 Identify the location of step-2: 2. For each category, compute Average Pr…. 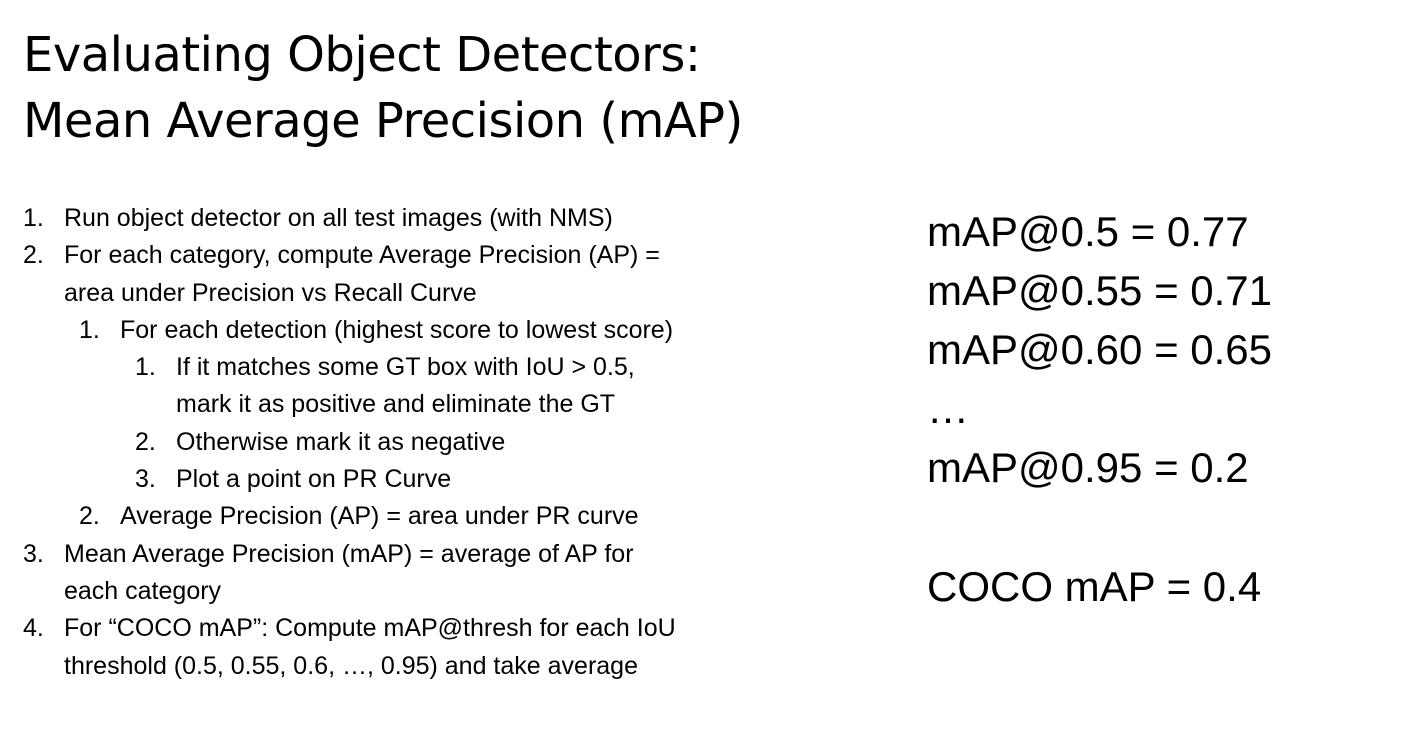
(433, 274).